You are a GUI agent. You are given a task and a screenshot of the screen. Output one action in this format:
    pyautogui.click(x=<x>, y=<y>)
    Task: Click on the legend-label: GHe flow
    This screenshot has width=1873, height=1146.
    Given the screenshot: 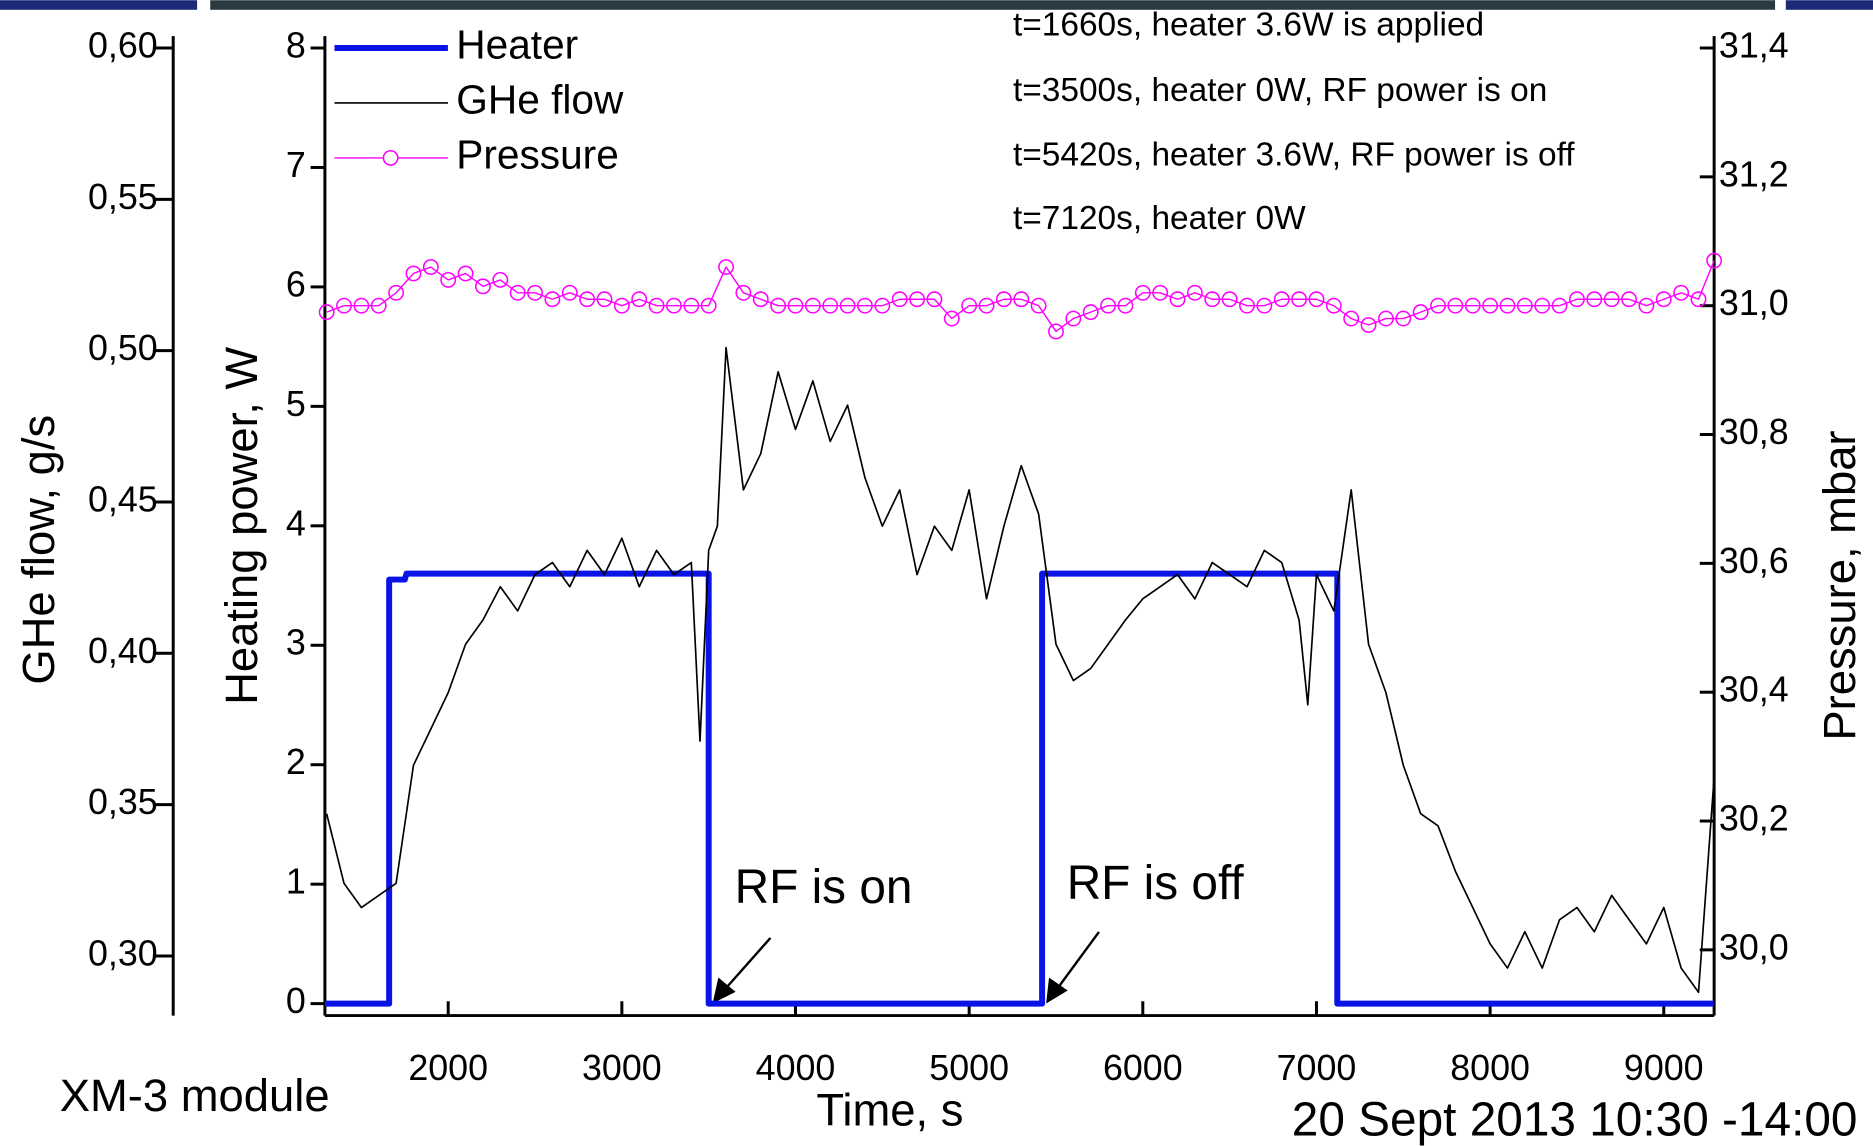 What is the action you would take?
    pyautogui.click(x=540, y=100)
    